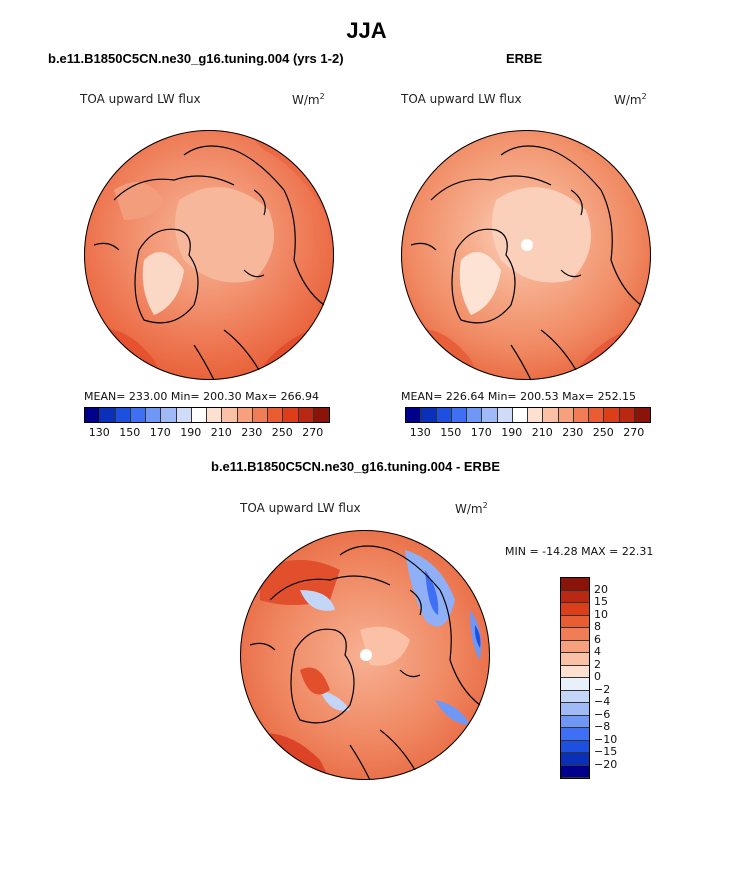 The width and height of the screenshot is (733, 882). Describe the element at coordinates (602, 714) in the screenshot. I see `colorbar-tick-label: −6` at that location.